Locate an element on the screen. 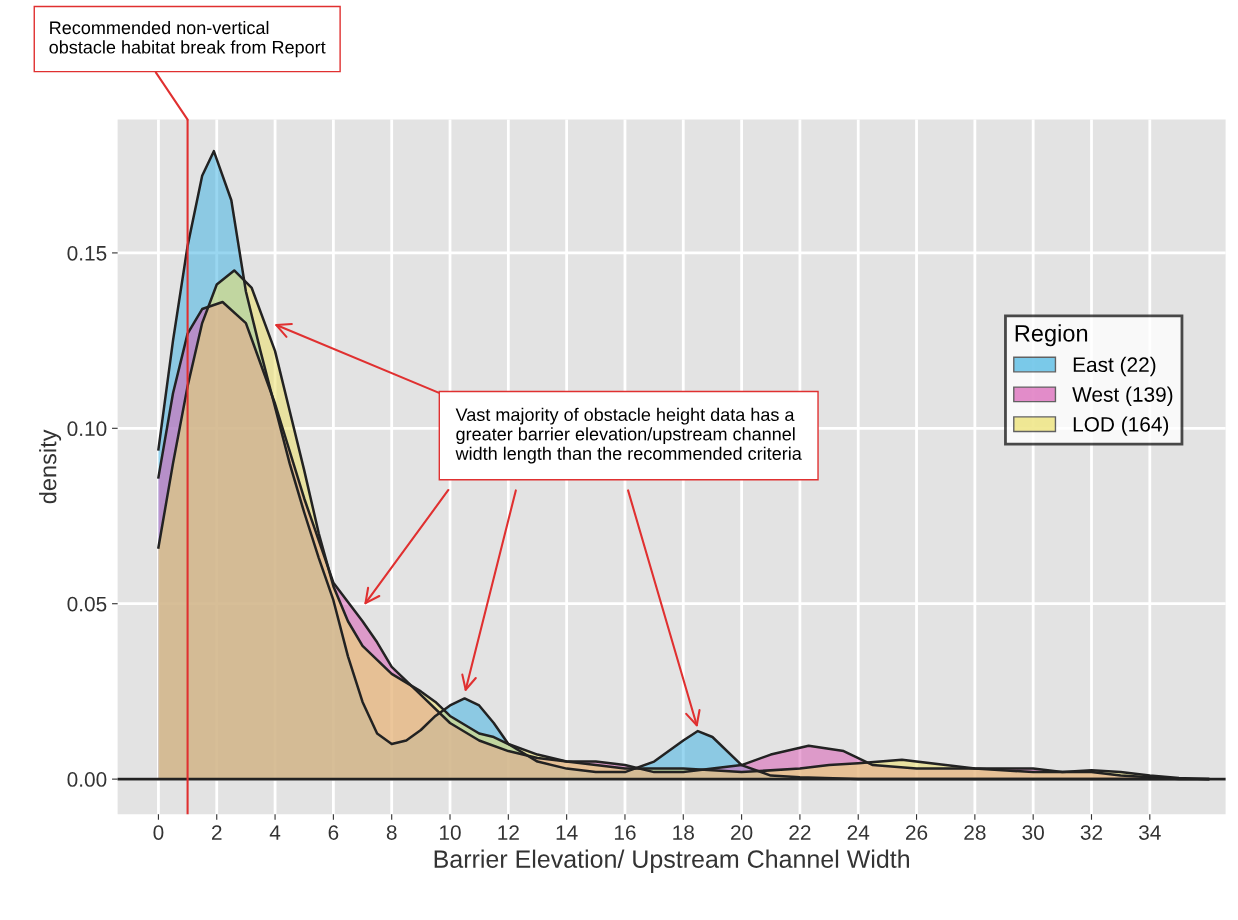 Image resolution: width=1238 pixels, height=920 pixels. x-tick-label: 28 is located at coordinates (975, 832).